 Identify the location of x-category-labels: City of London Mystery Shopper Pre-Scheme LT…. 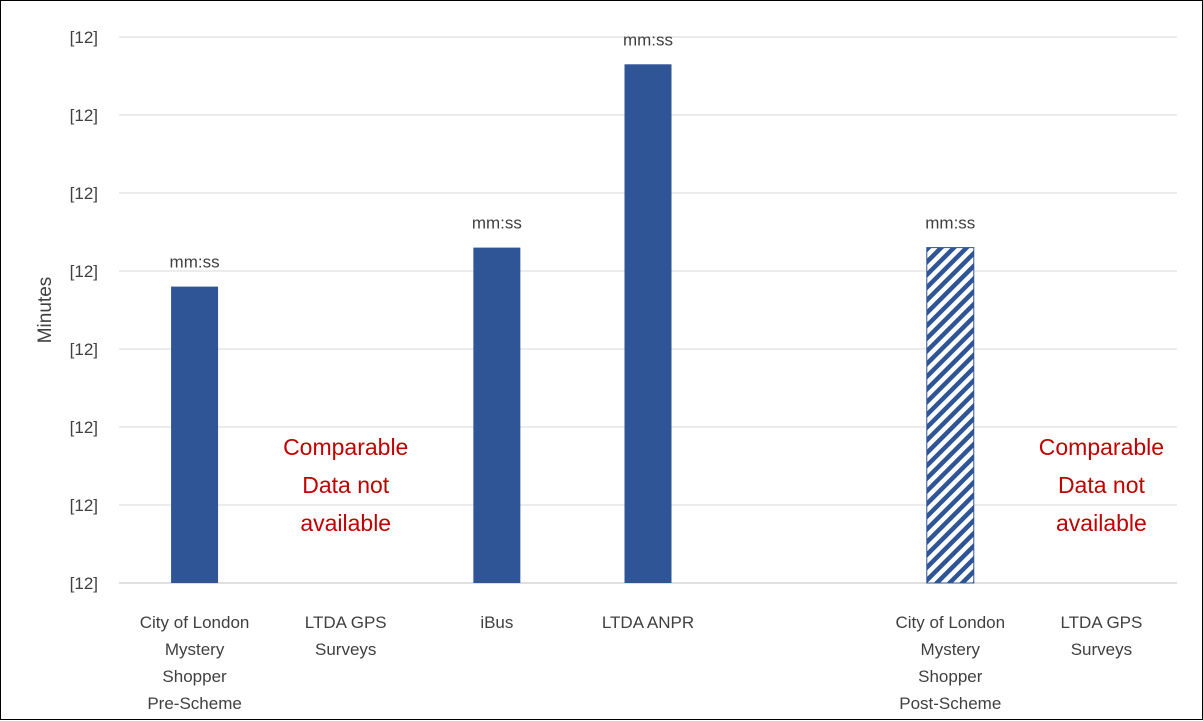
(641, 663).